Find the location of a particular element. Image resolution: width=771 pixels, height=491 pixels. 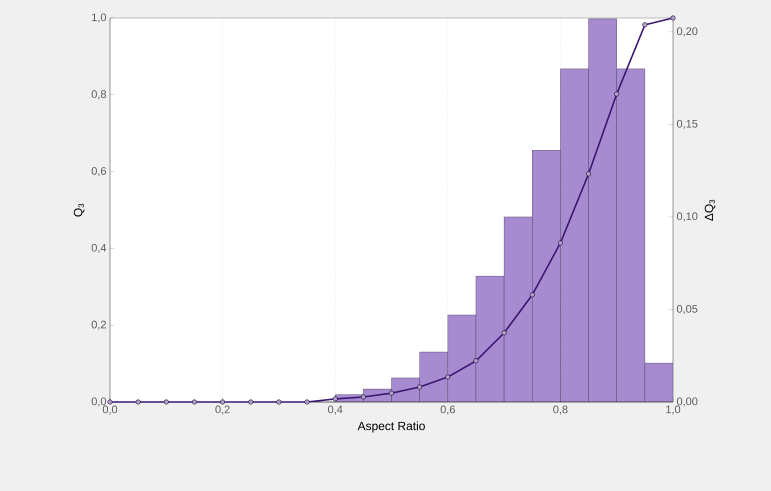

y2-tick-label: 0,10 is located at coordinates (687, 217).